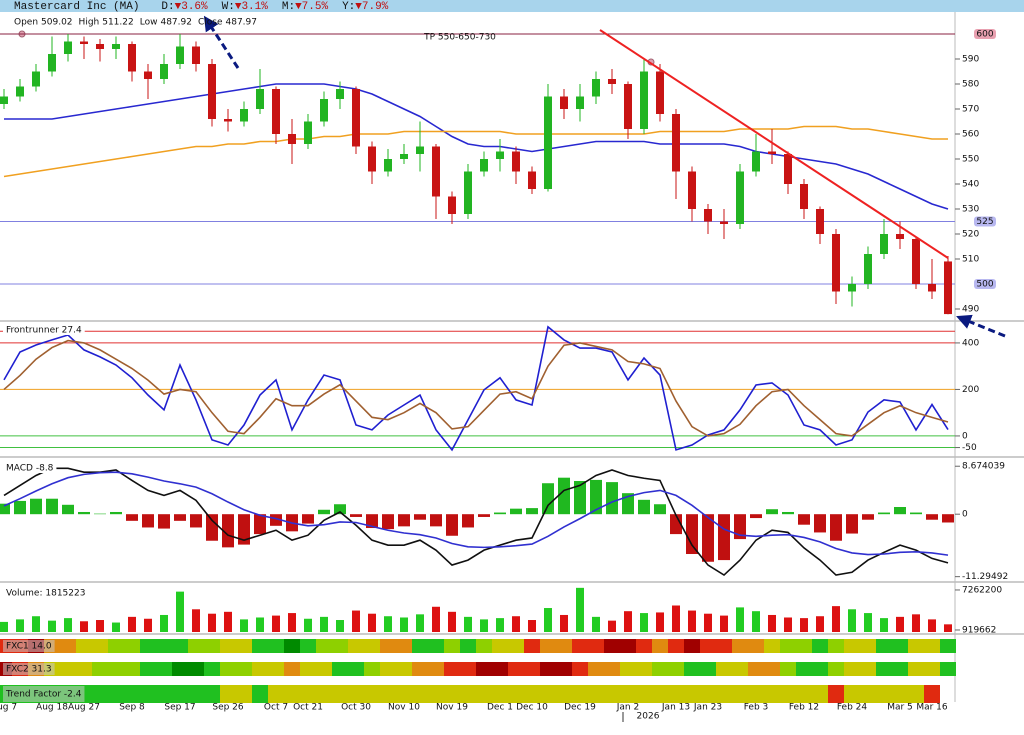  I want to click on y-tick-label: 200, so click(970, 390).